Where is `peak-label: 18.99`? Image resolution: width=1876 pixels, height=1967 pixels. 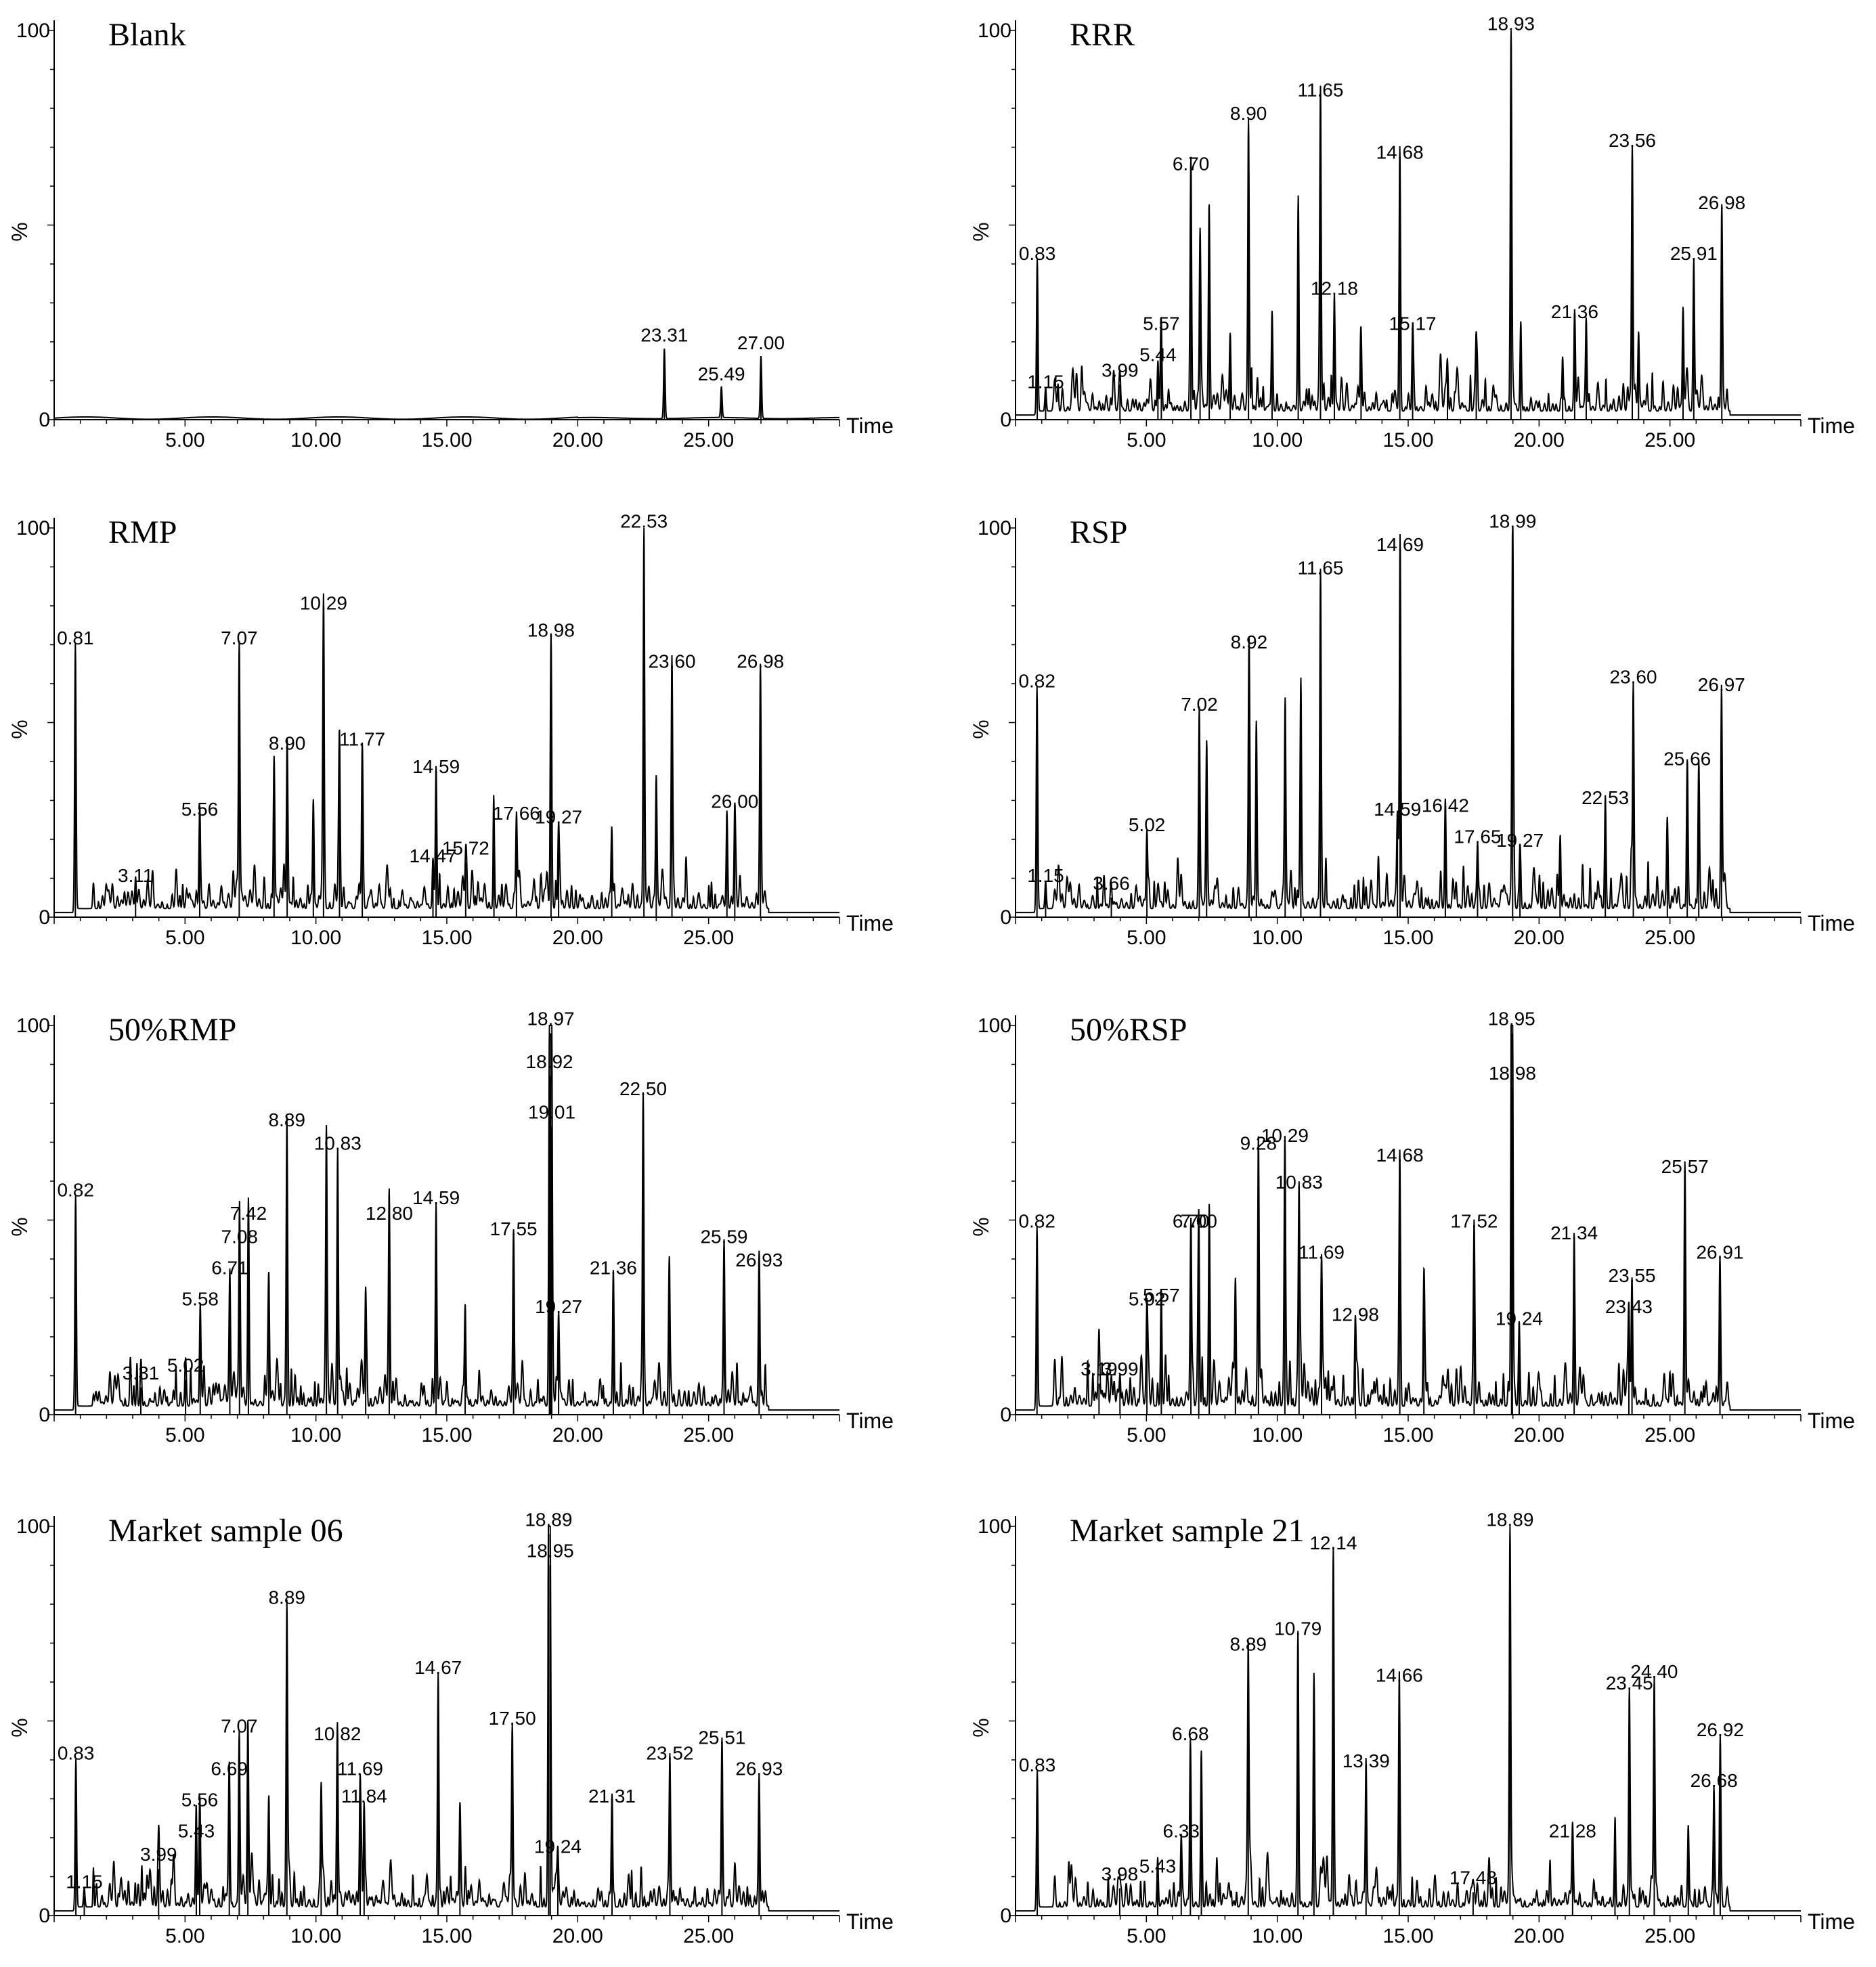
peak-label: 18.99 is located at coordinates (1512, 521).